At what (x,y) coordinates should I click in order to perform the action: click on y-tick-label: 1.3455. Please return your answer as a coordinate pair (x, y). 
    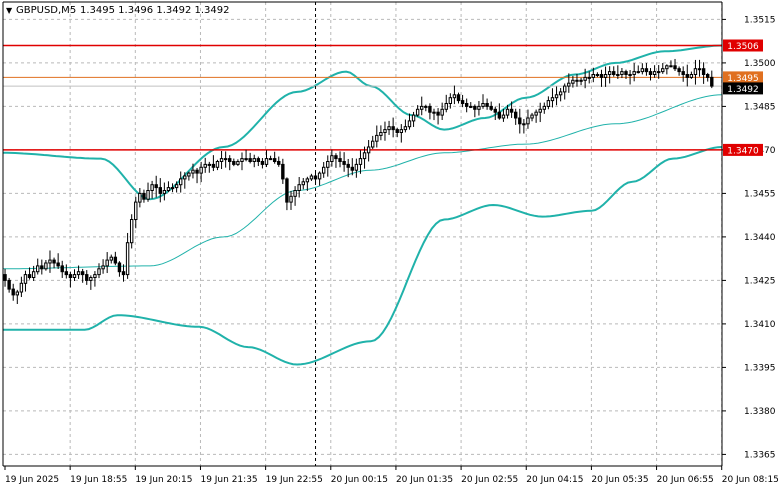
    Looking at the image, I should click on (760, 194).